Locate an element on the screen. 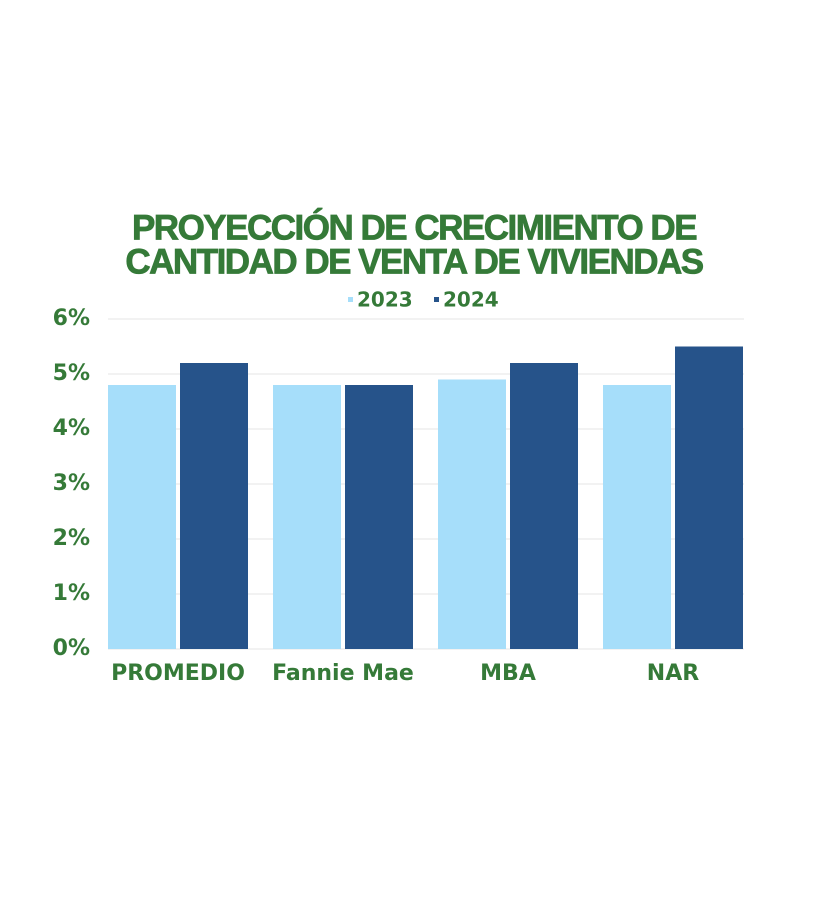 The width and height of the screenshot is (828, 900). y-tick-label: 4% is located at coordinates (71, 428).